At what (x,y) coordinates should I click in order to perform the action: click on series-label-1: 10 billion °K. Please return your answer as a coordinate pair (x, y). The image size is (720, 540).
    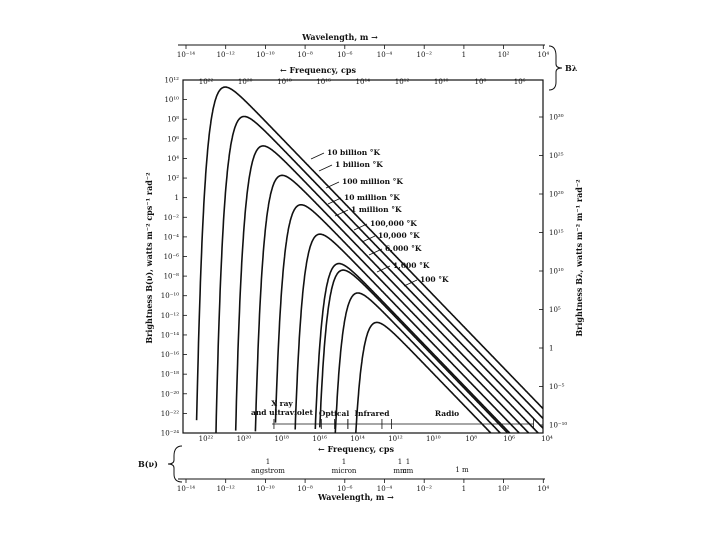
    Looking at the image, I should click on (354, 152).